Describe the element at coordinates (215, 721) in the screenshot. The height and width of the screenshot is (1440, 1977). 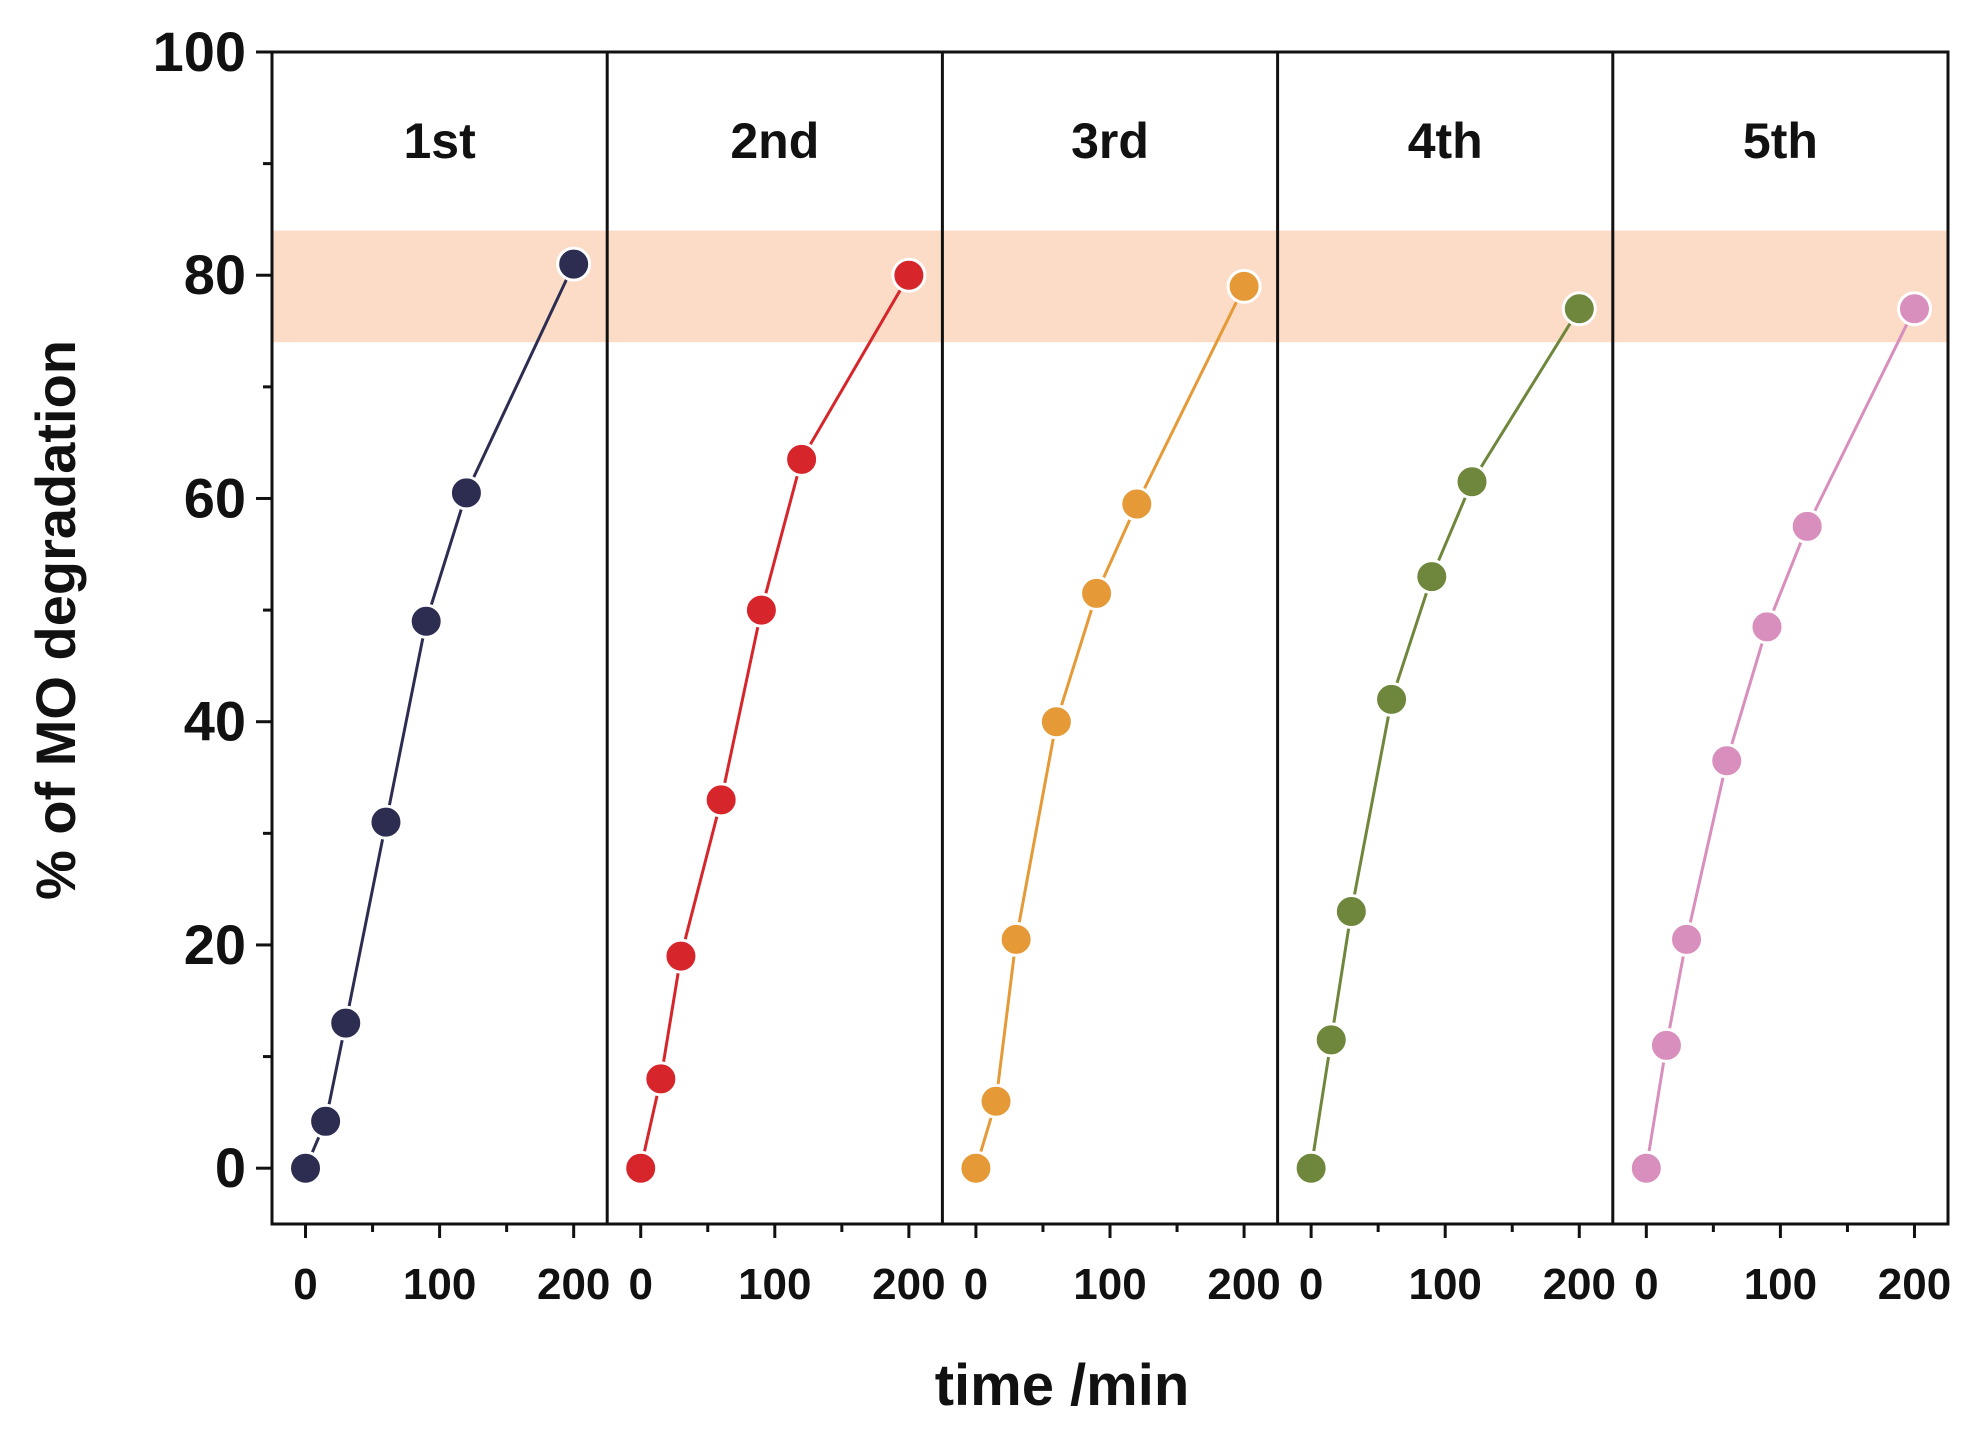
I see `y-tick-label: 40` at that location.